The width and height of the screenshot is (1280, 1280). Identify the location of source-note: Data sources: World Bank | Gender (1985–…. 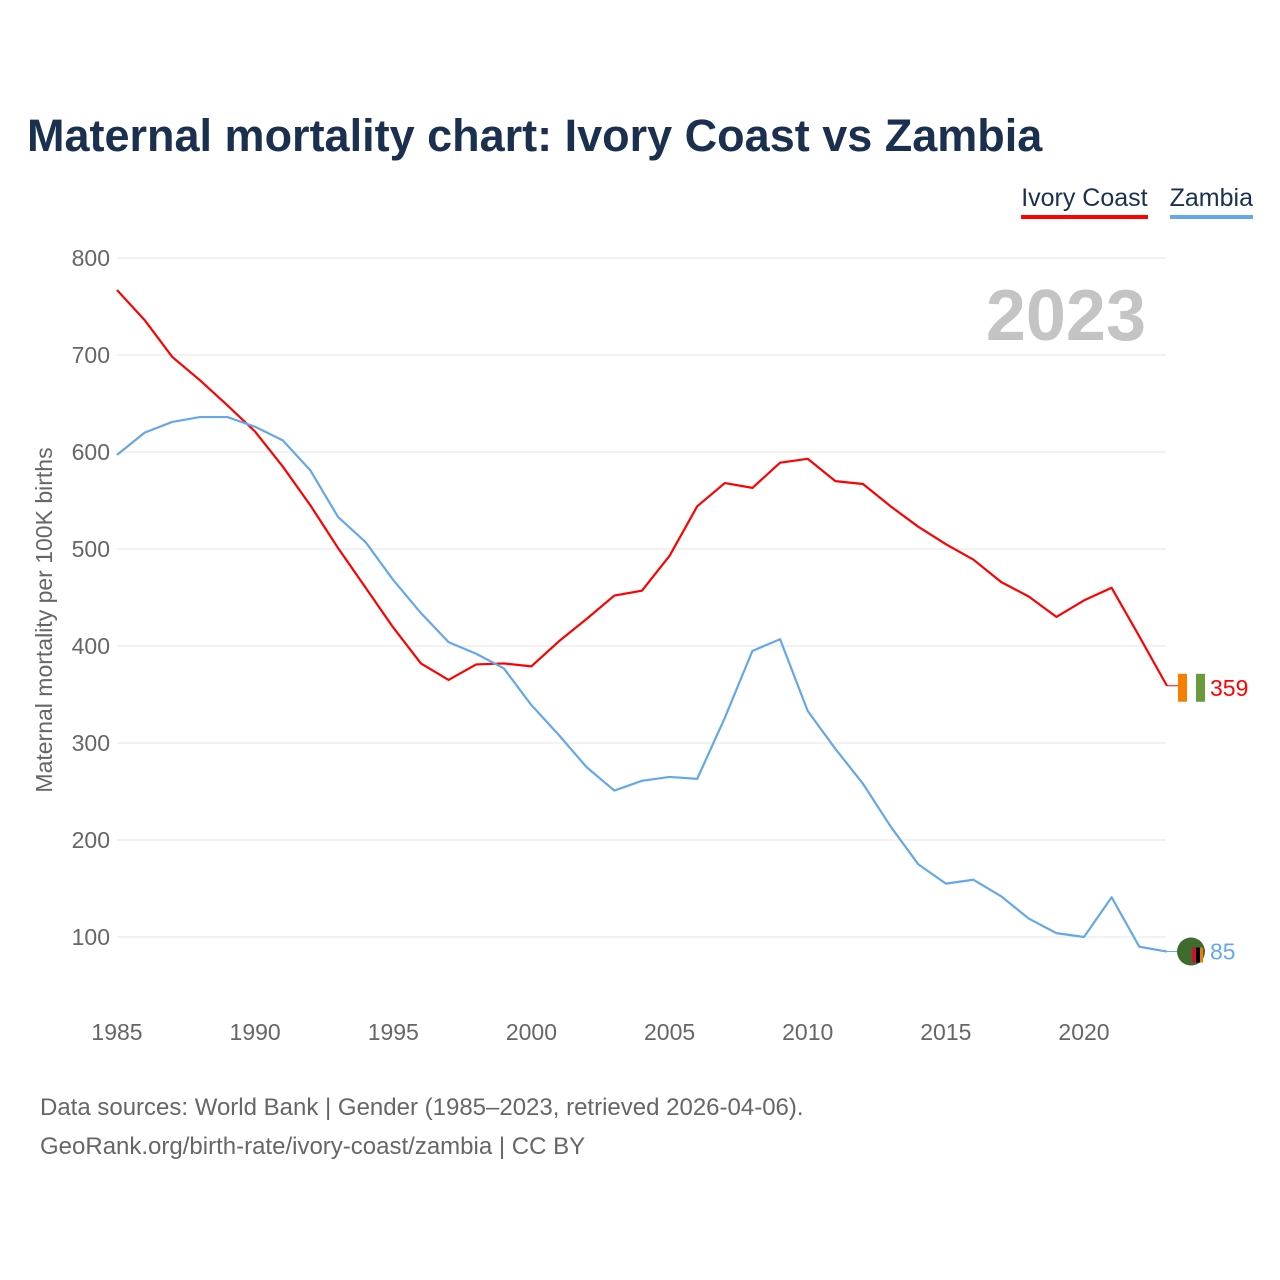
(422, 1127).